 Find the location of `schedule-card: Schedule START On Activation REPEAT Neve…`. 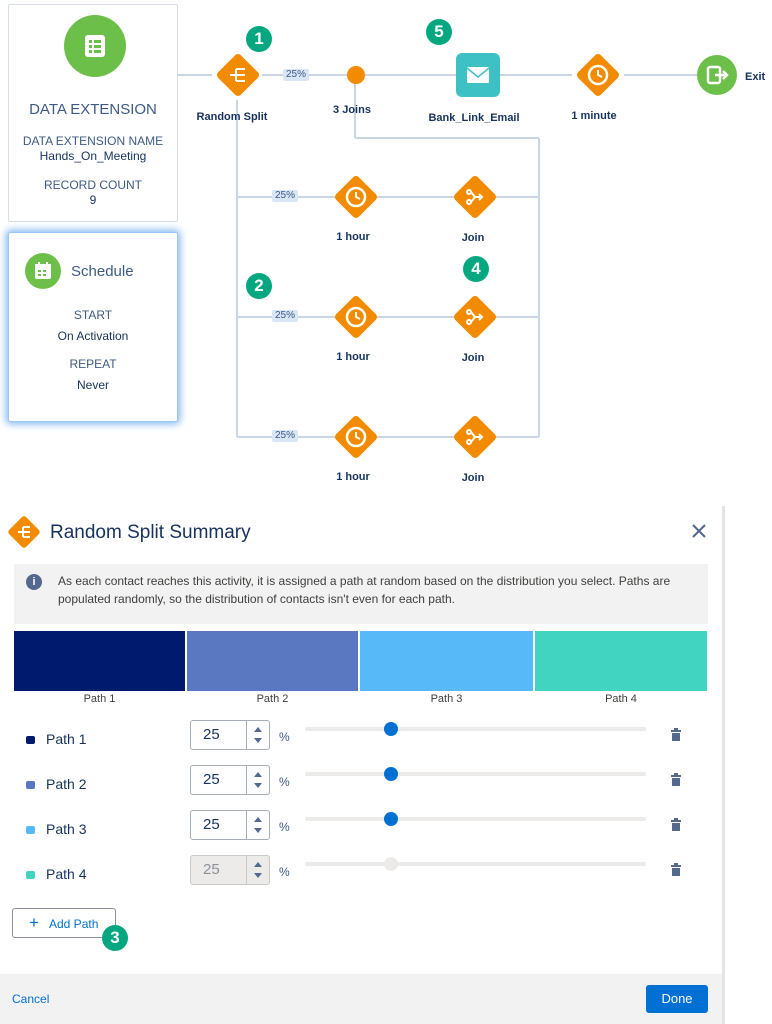

schedule-card: Schedule START On Activation REPEAT Neve… is located at coordinates (93, 327).